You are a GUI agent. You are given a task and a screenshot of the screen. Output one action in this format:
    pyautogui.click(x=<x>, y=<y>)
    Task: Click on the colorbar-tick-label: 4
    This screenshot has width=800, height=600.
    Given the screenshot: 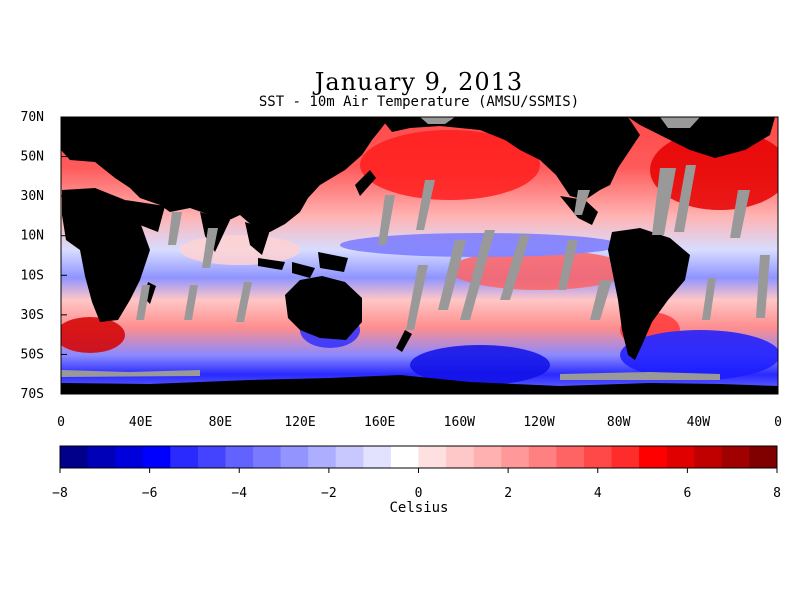 What is the action you would take?
    pyautogui.click(x=598, y=493)
    